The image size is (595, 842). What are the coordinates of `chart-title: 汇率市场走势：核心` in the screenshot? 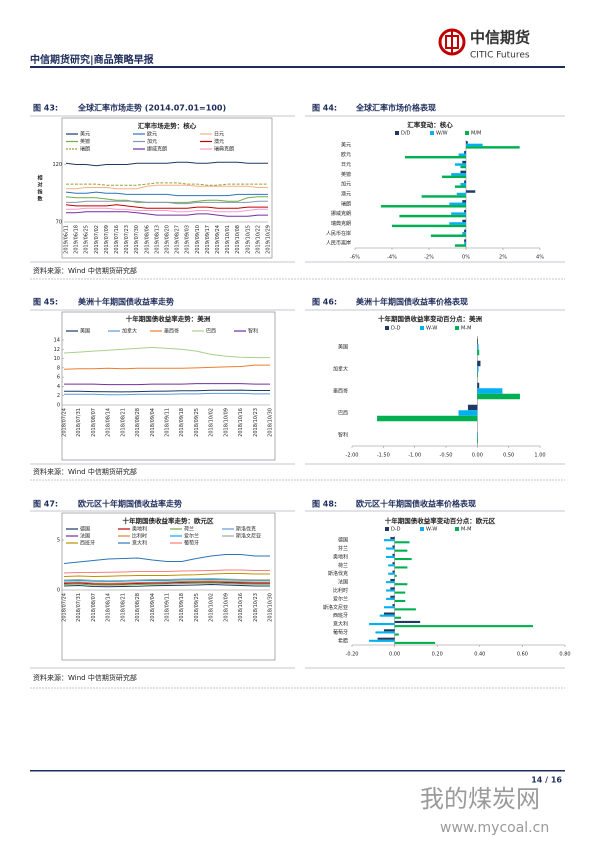 It's located at (167, 125).